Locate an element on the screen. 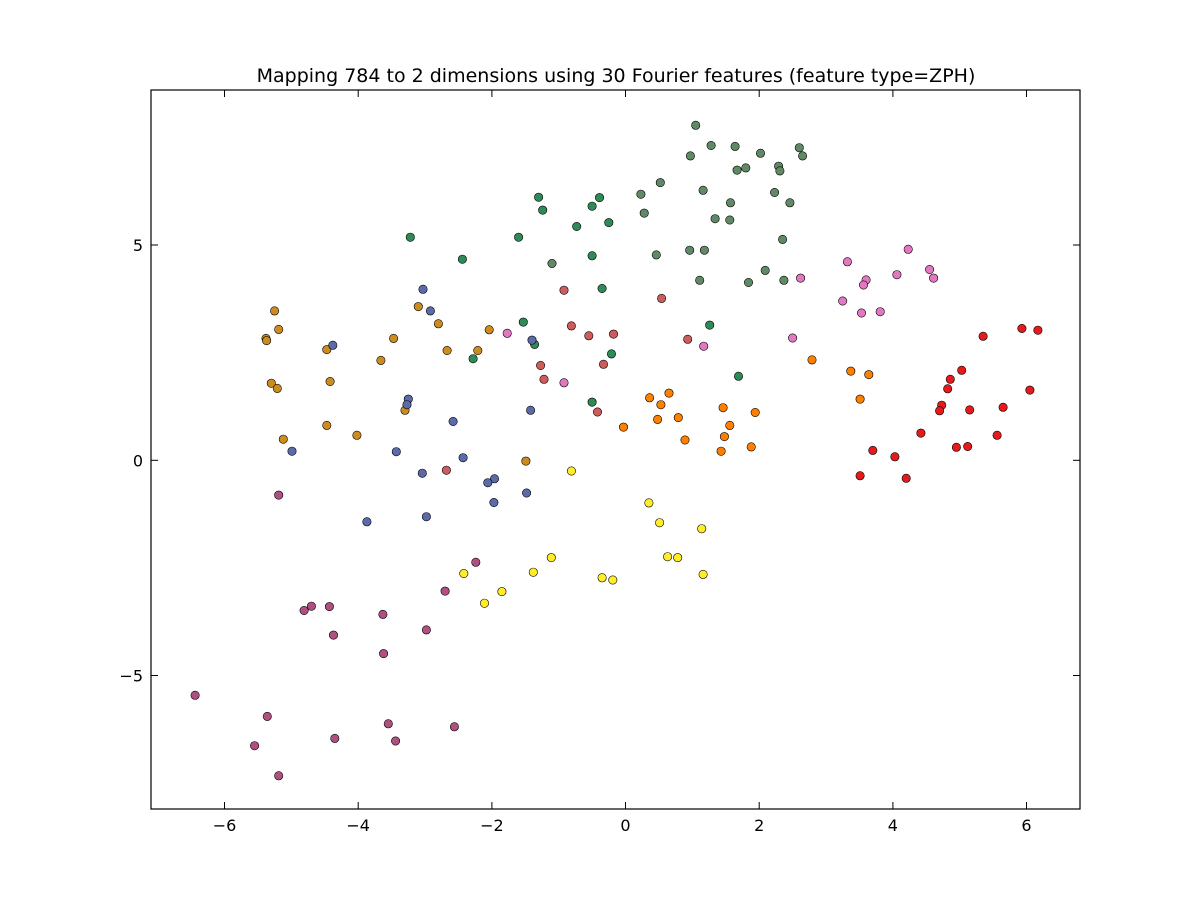 This screenshot has height=900, width=1200. x-tick-label: 4 is located at coordinates (893, 825).